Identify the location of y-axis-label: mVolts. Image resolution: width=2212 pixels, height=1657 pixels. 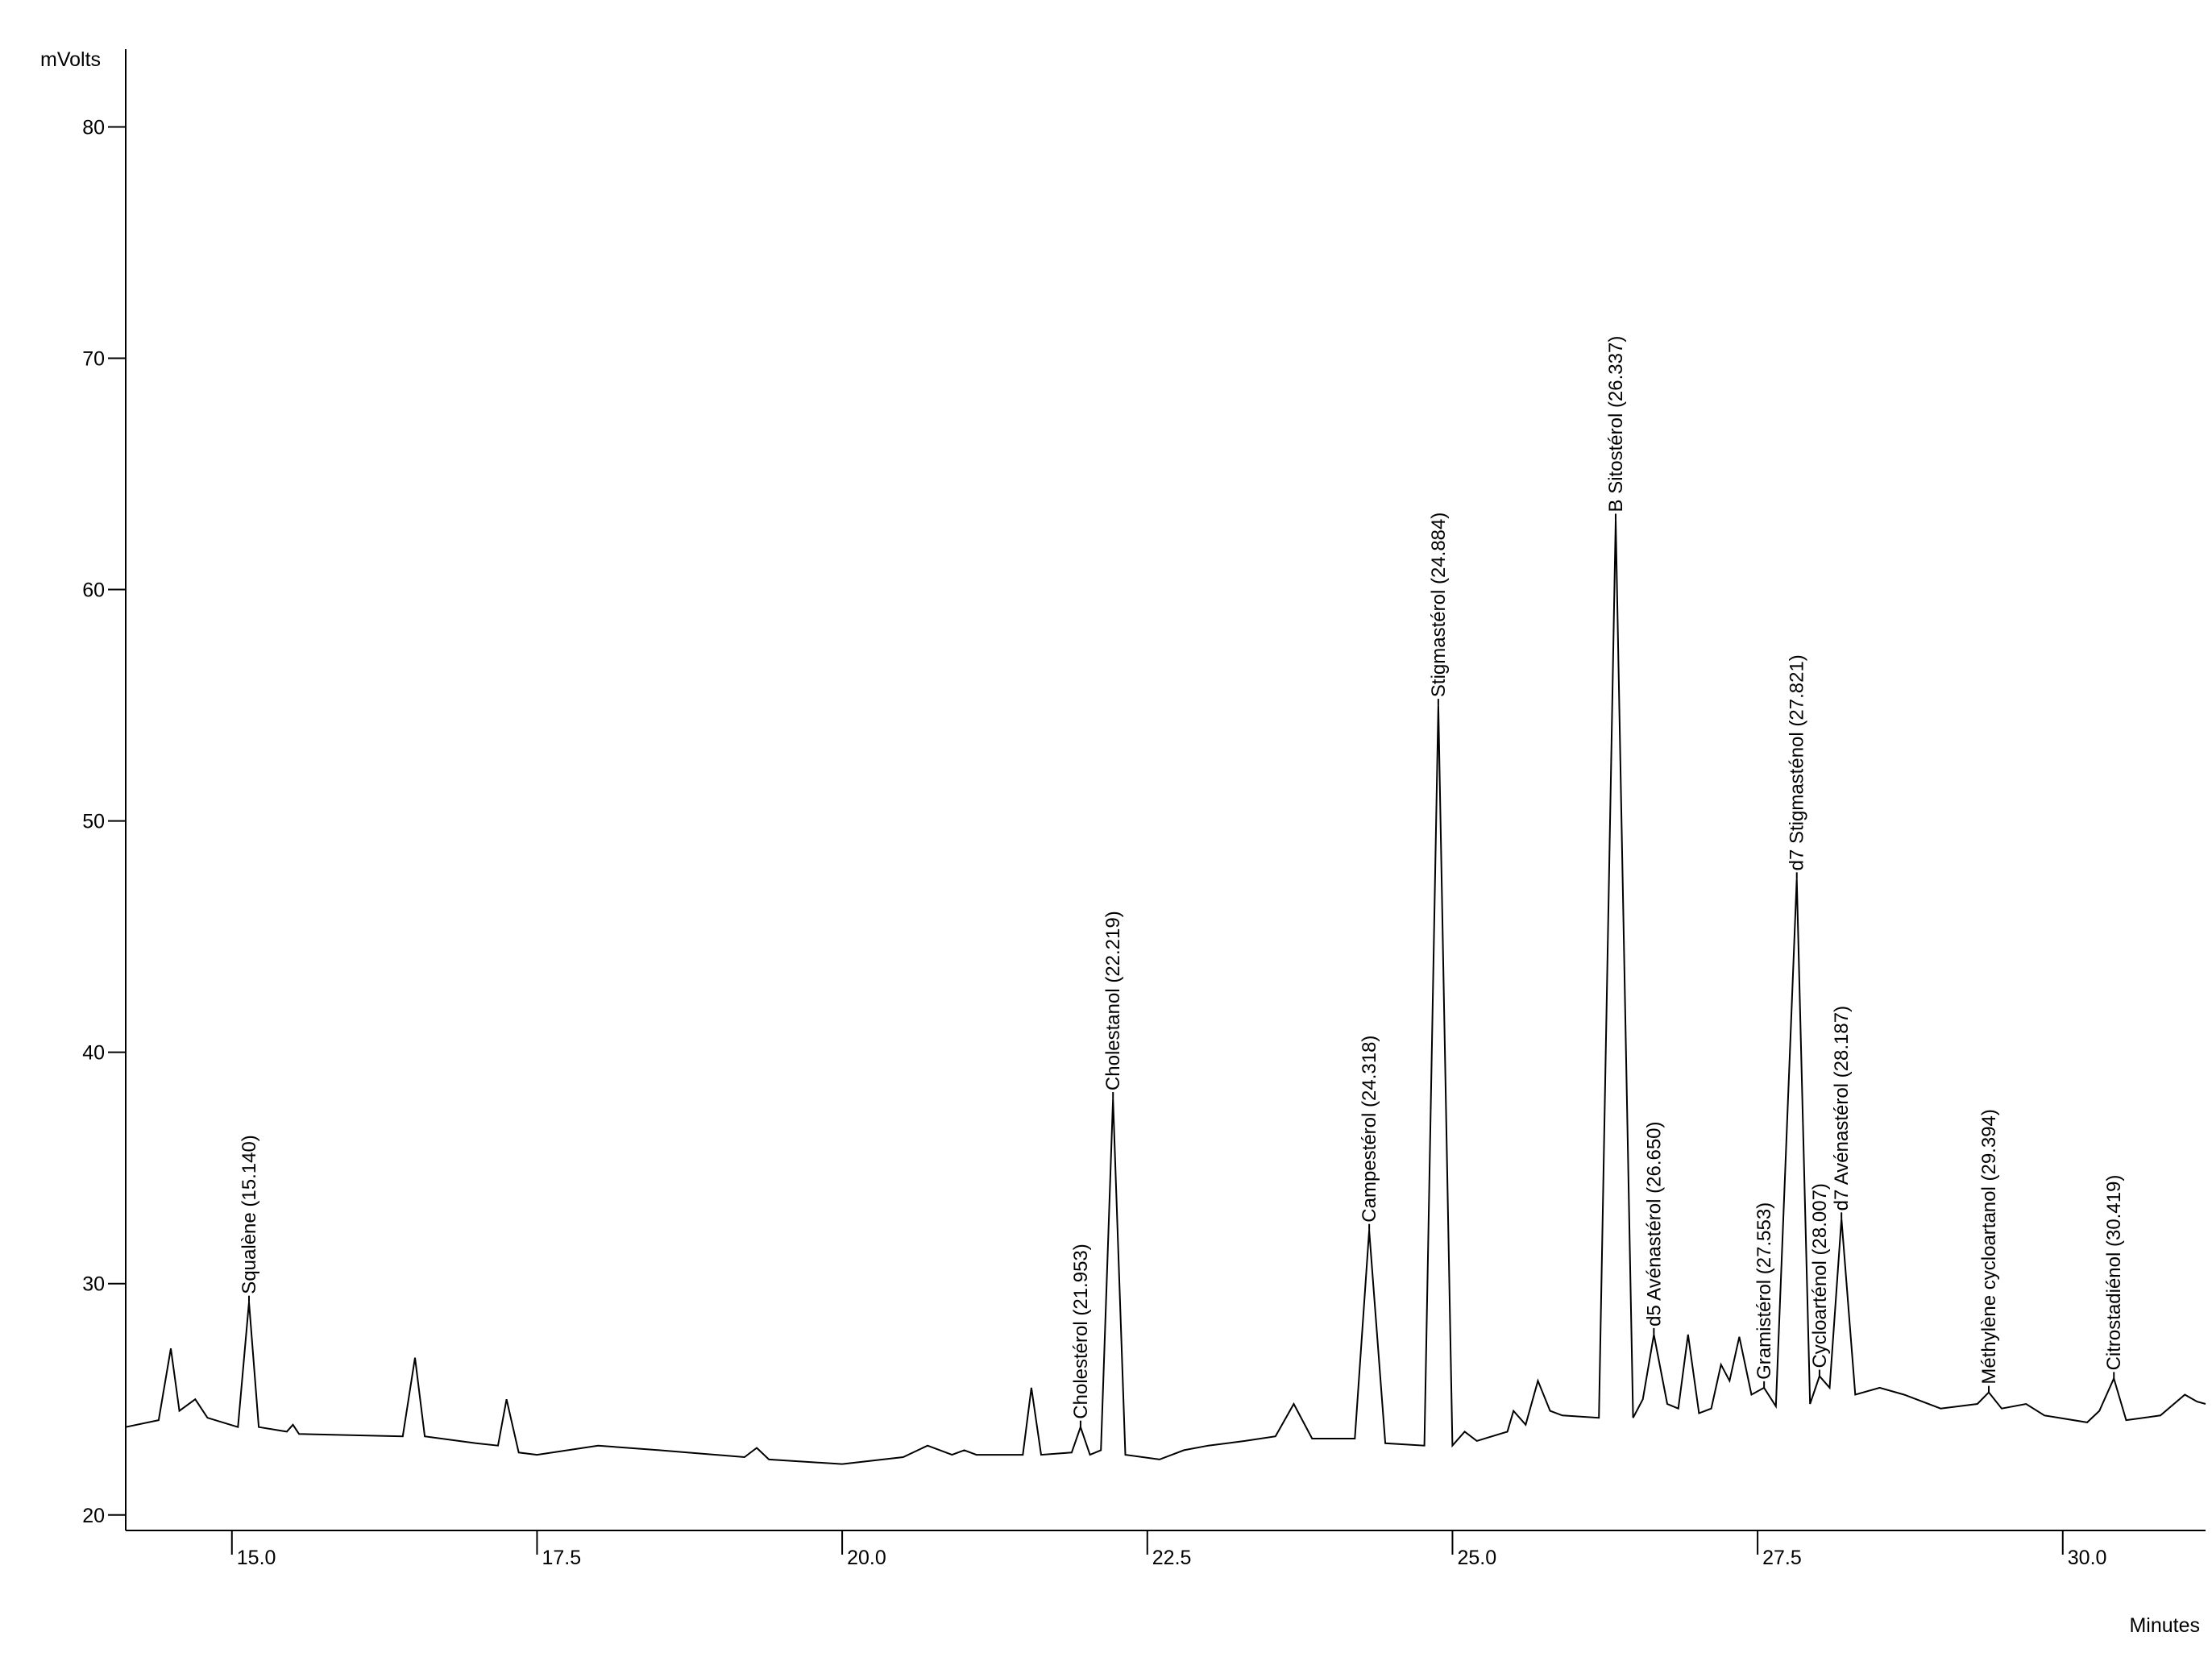
(70, 60).